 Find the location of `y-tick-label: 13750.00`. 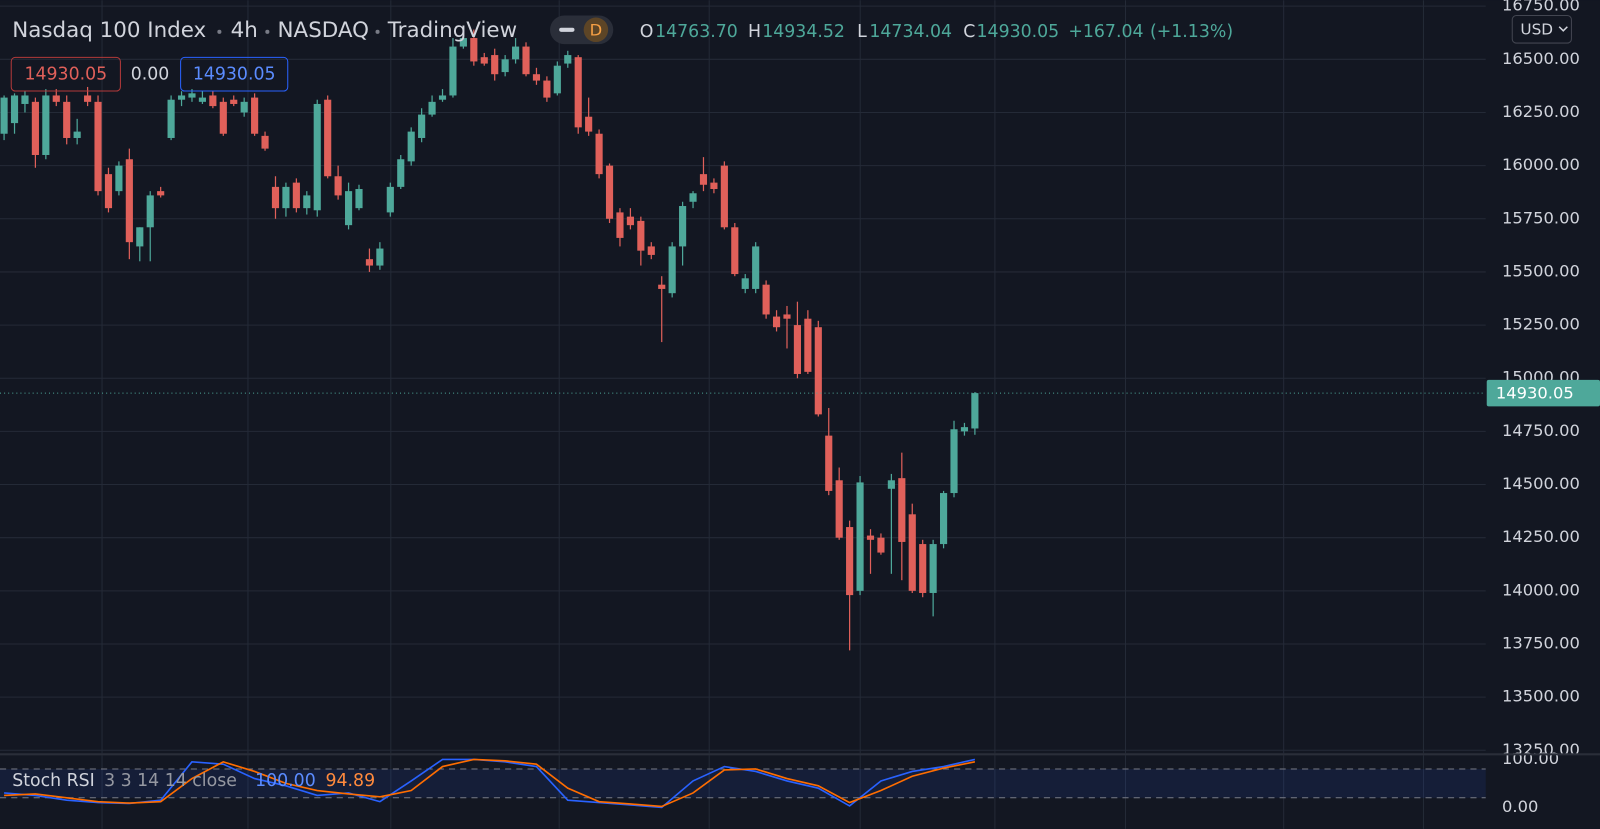

y-tick-label: 13750.00 is located at coordinates (1541, 642).